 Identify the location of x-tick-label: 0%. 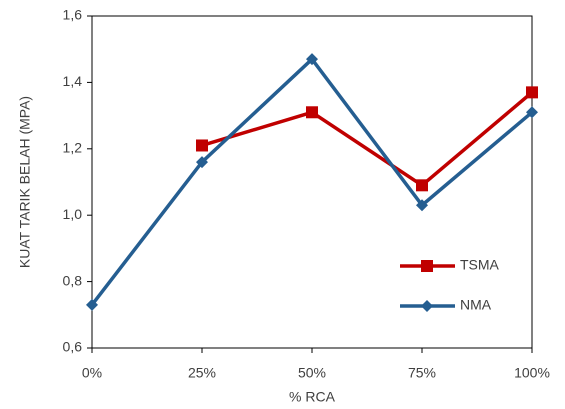
(92, 373).